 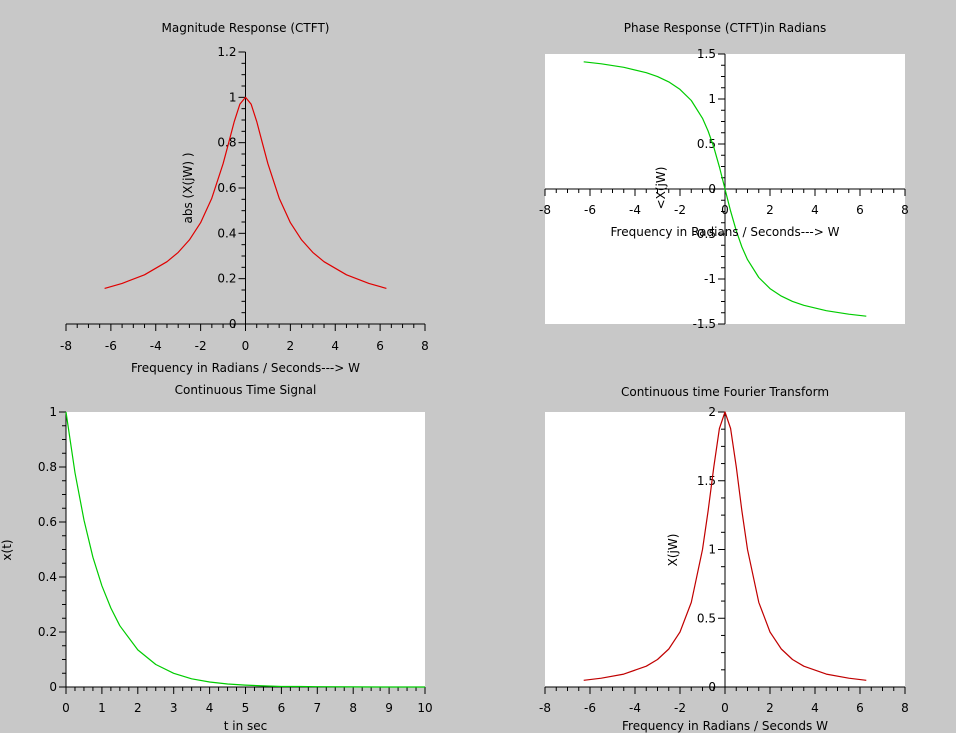 What do you see at coordinates (246, 708) in the screenshot?
I see `x-tick-label: 5` at bounding box center [246, 708].